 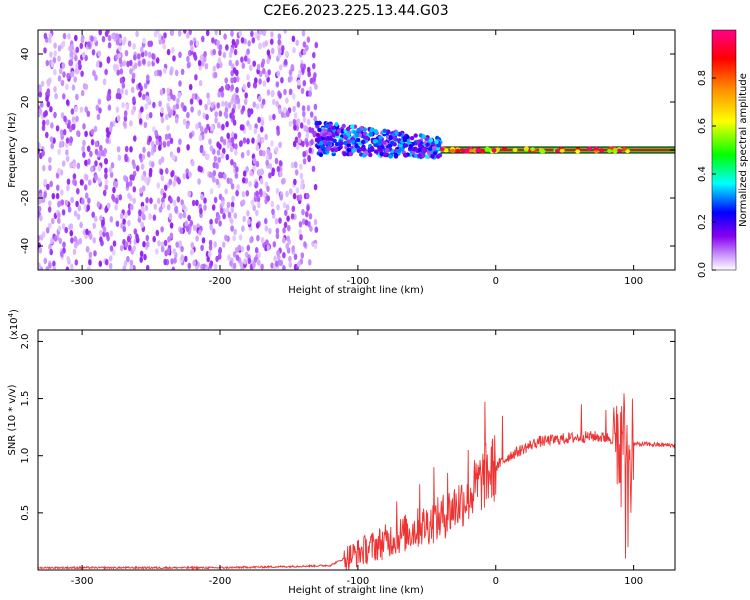 What do you see at coordinates (356, 590) in the screenshot?
I see `snr-x-axis-label: Height of straight line (km)` at bounding box center [356, 590].